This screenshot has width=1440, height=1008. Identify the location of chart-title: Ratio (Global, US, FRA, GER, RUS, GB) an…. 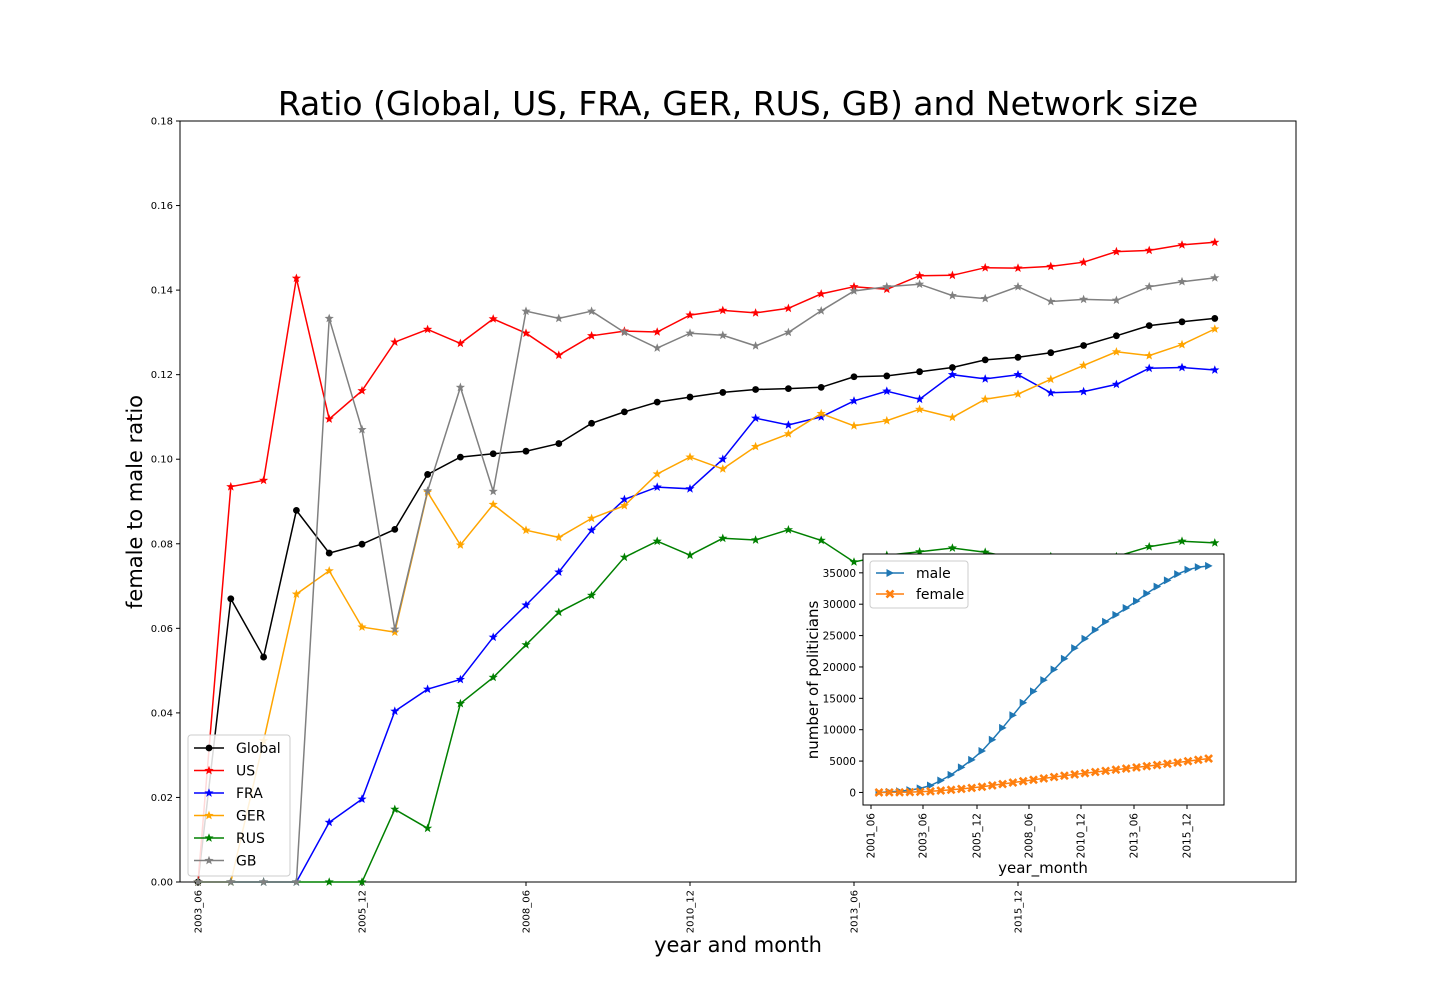
(738, 103).